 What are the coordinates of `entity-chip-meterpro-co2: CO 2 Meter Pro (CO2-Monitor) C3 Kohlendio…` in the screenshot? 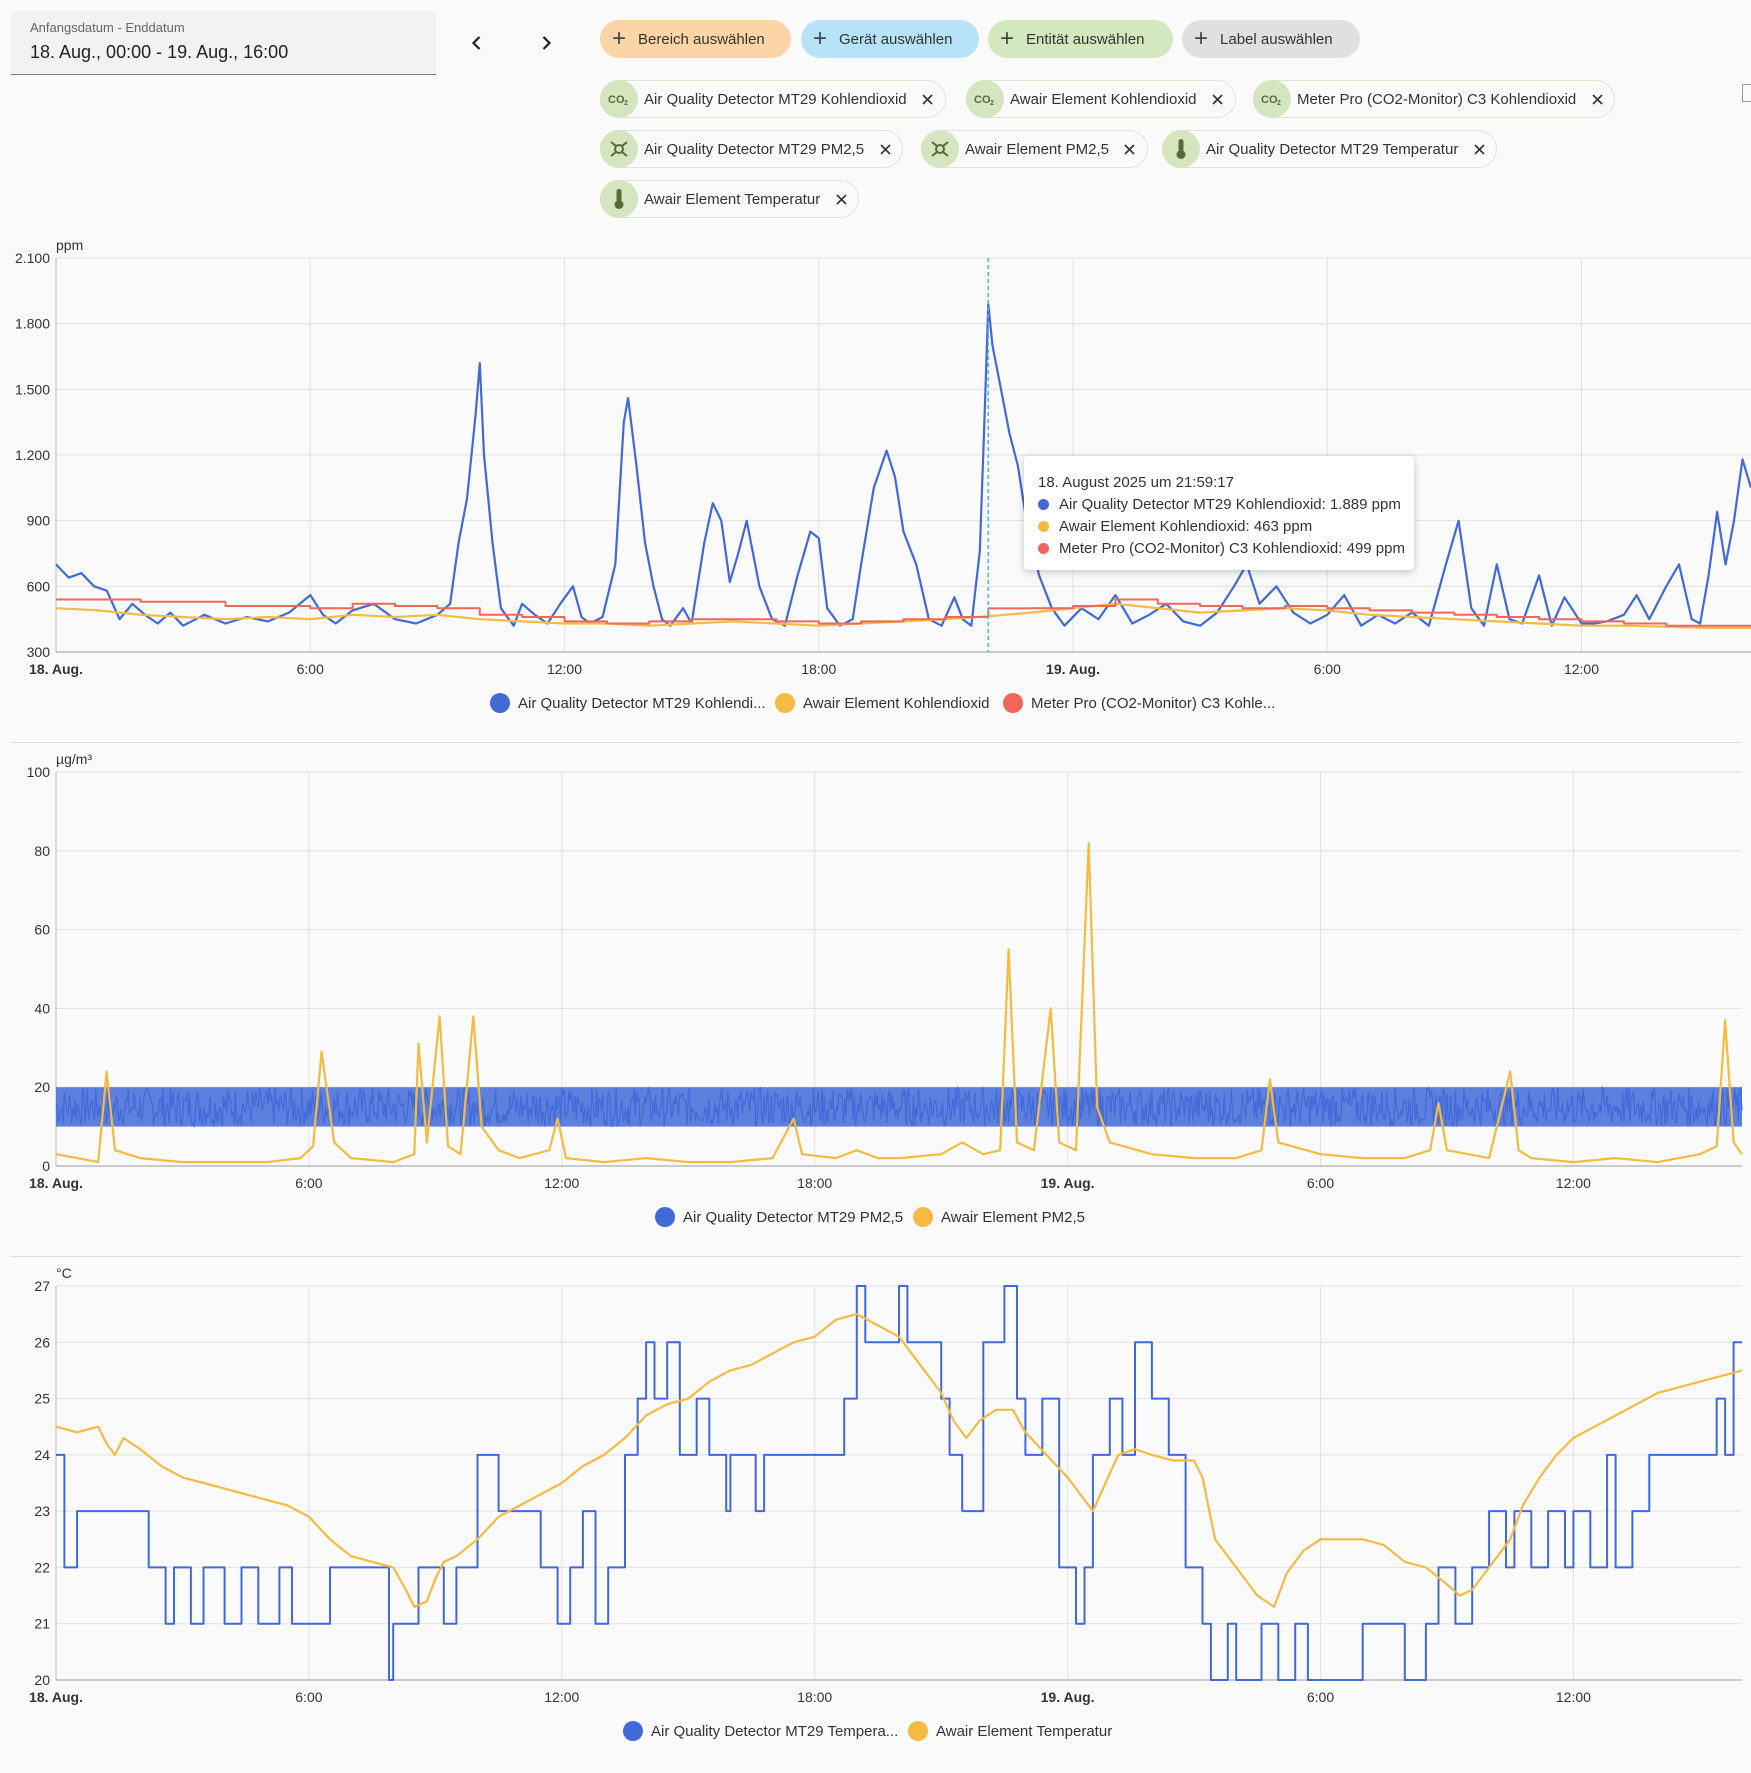 It's located at (1434, 99).